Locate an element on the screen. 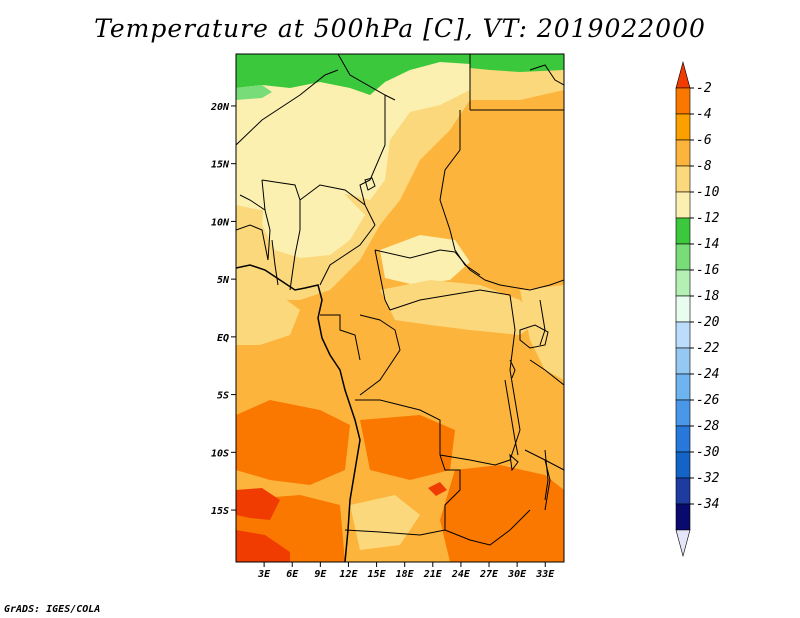  border-car-drc is located at coordinates (450, 300).